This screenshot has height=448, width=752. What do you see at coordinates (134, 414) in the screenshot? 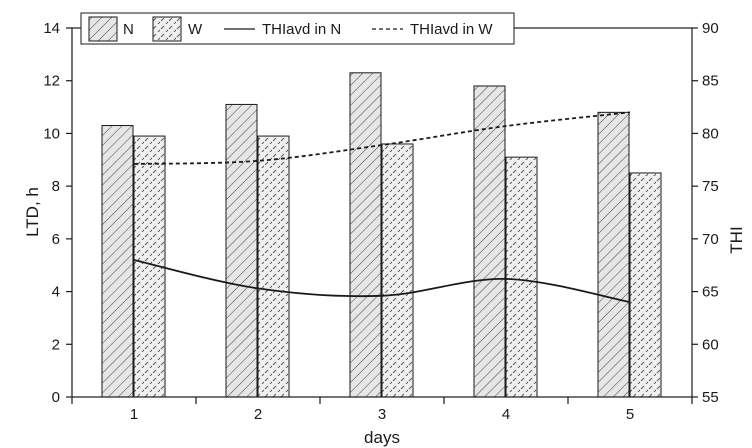
I see `x-tick-label: 1` at bounding box center [134, 414].